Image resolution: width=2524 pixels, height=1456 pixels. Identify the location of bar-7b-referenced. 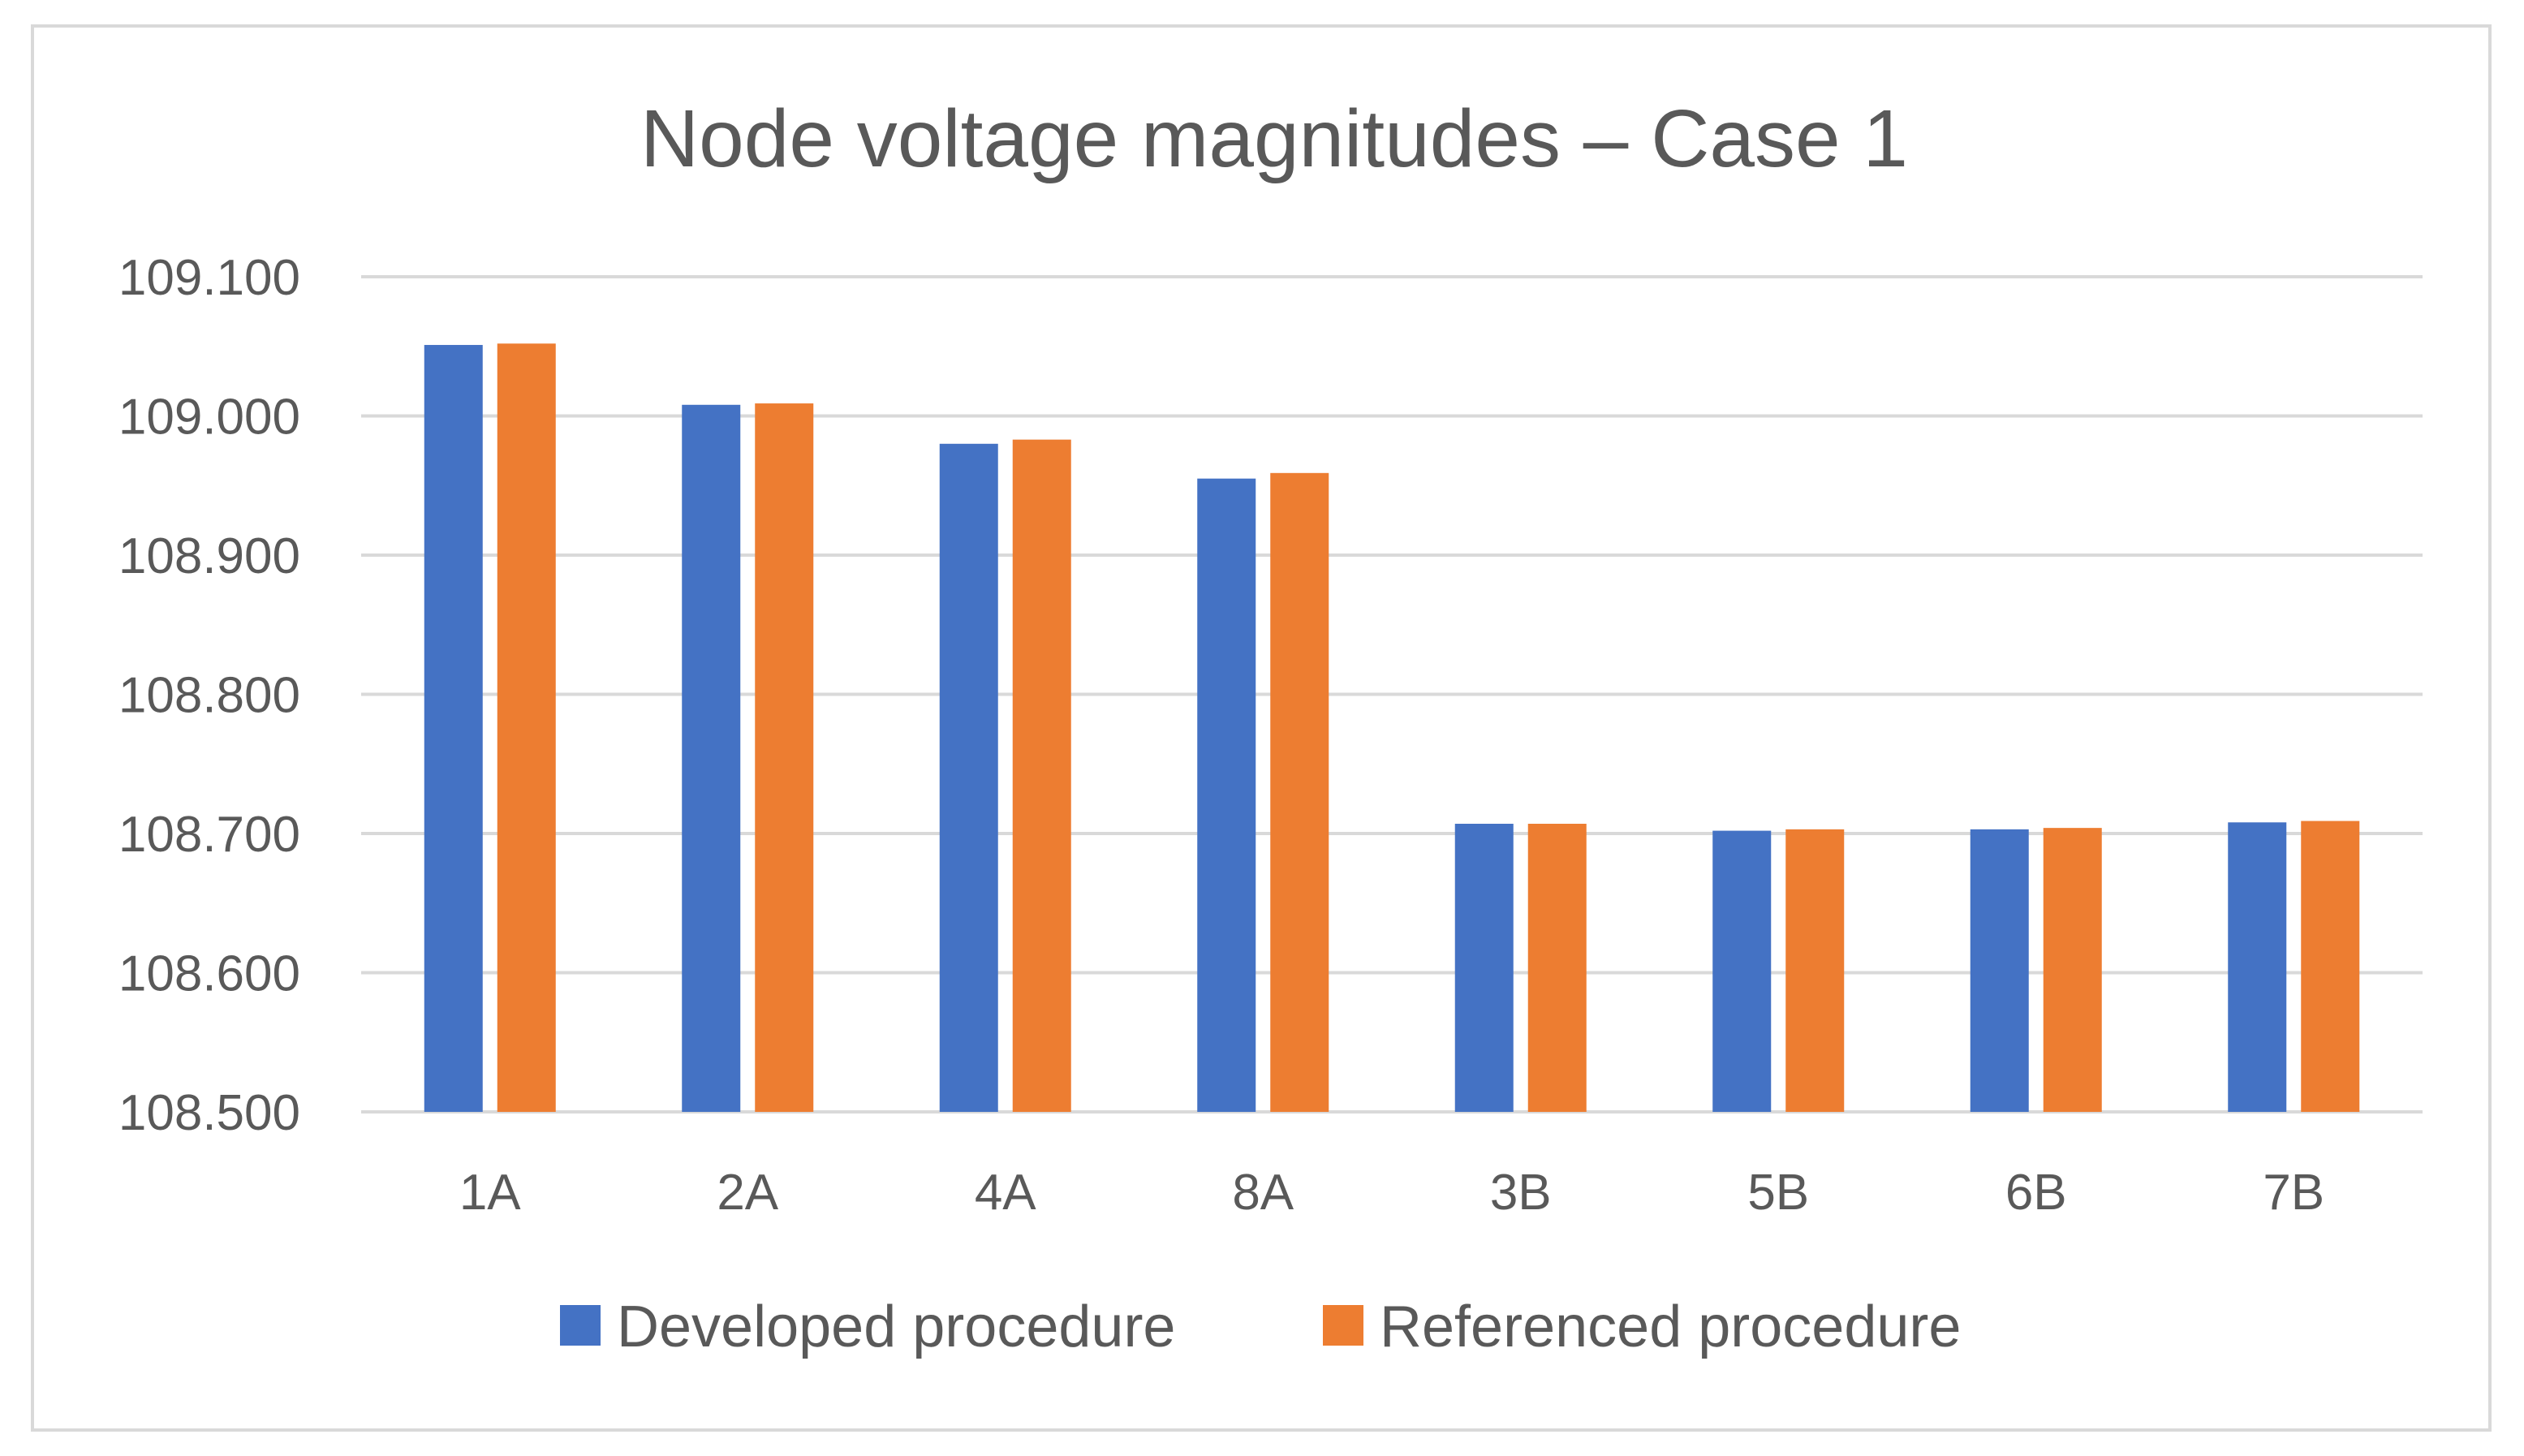
(2331, 967).